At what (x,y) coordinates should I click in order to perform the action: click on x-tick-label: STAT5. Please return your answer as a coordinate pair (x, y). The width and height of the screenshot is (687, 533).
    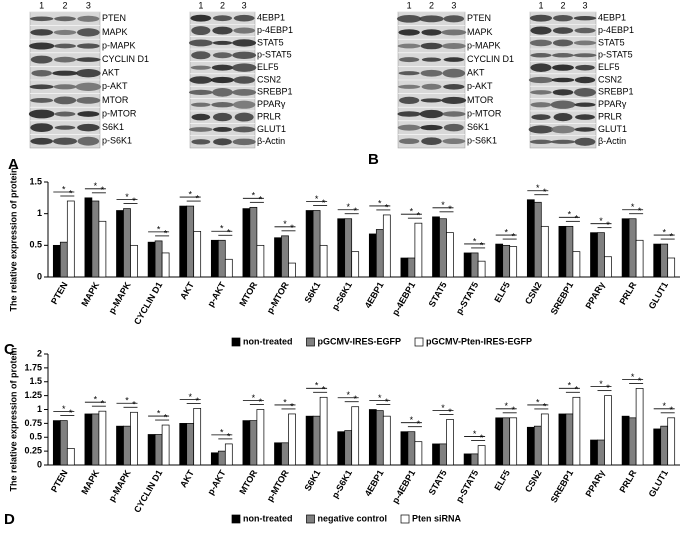
    Looking at the image, I should click on (438, 294).